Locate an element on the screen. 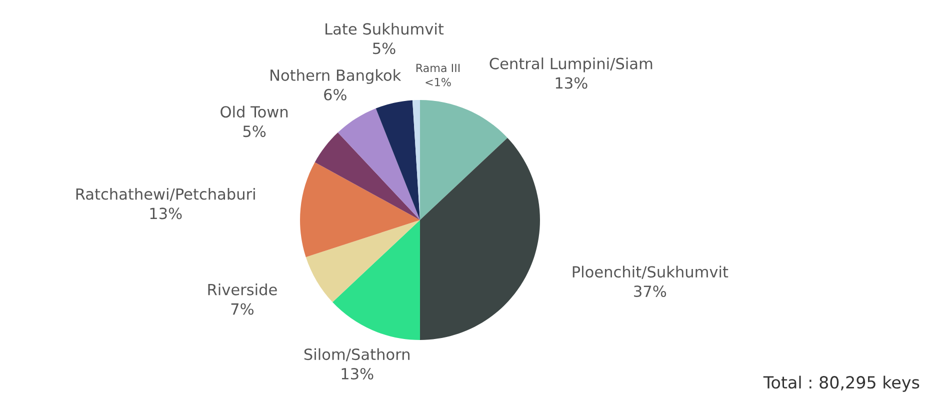  data-label: <1% is located at coordinates (438, 82).